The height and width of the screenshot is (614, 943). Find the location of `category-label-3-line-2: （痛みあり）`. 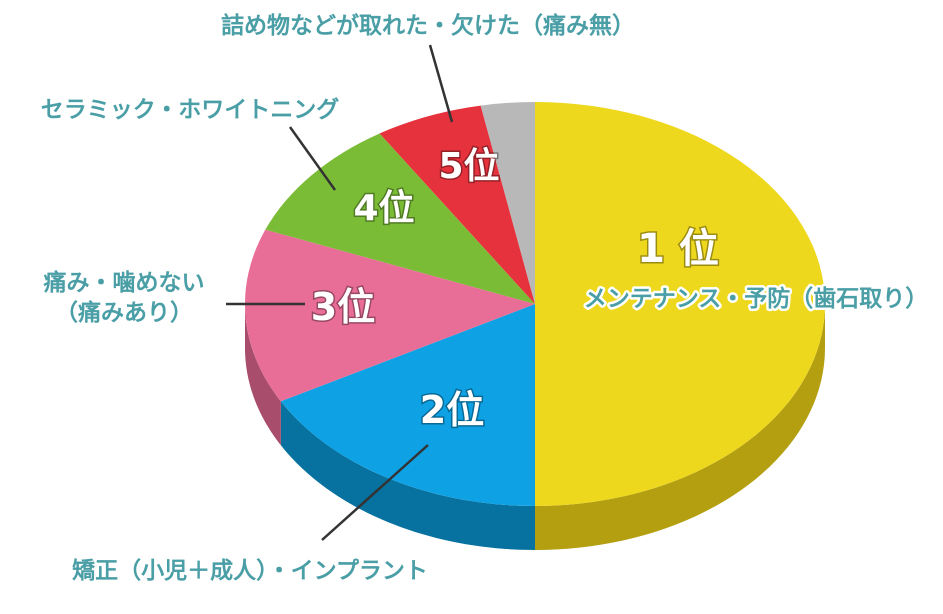

category-label-3-line-2: （痛みあり） is located at coordinates (124, 312).